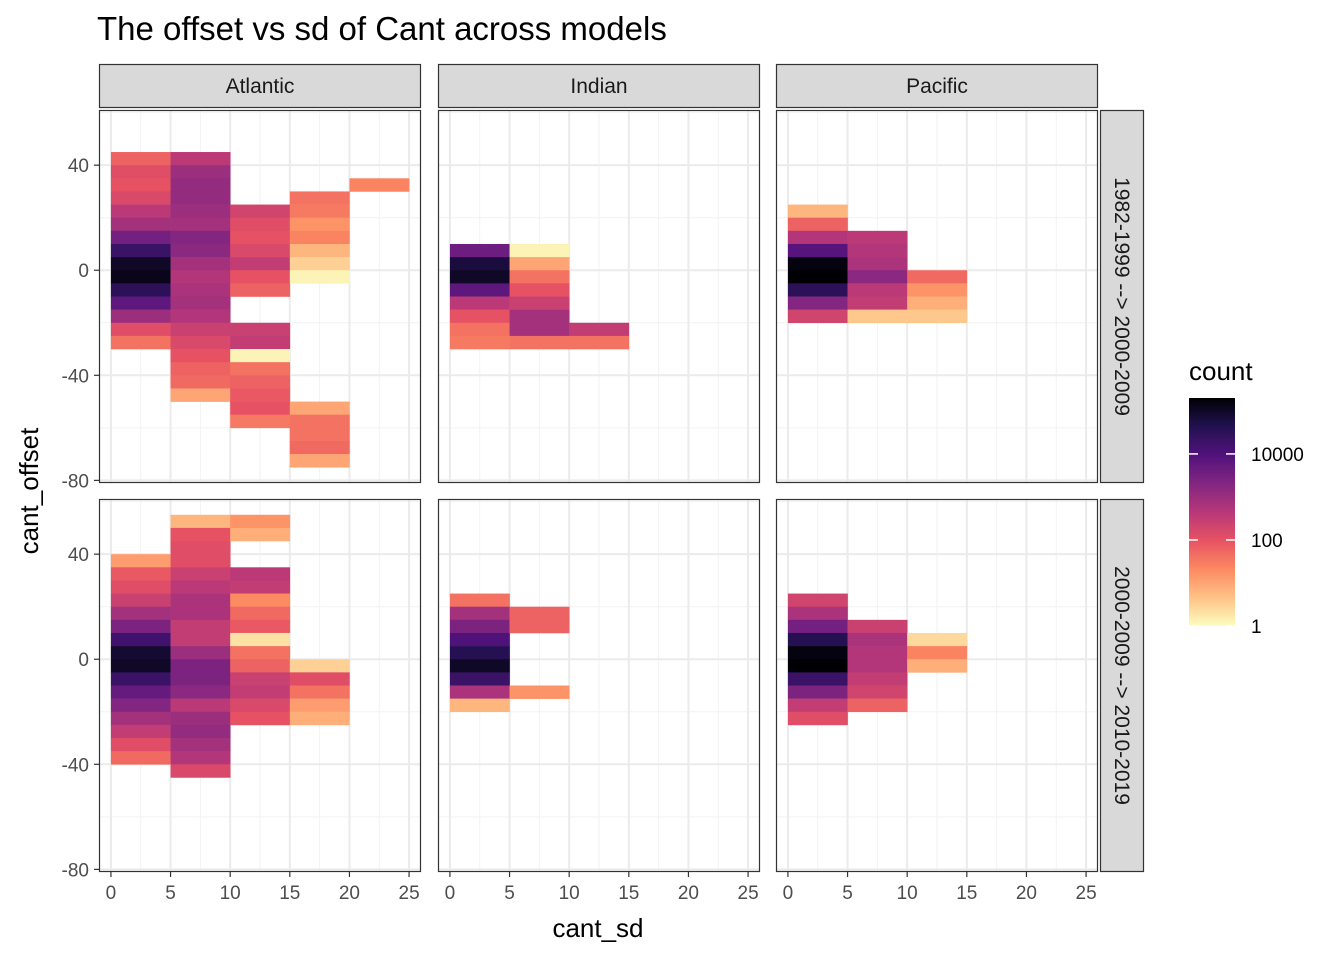 This screenshot has height=960, width=1344. I want to click on strip-label: Pacific, so click(937, 86).